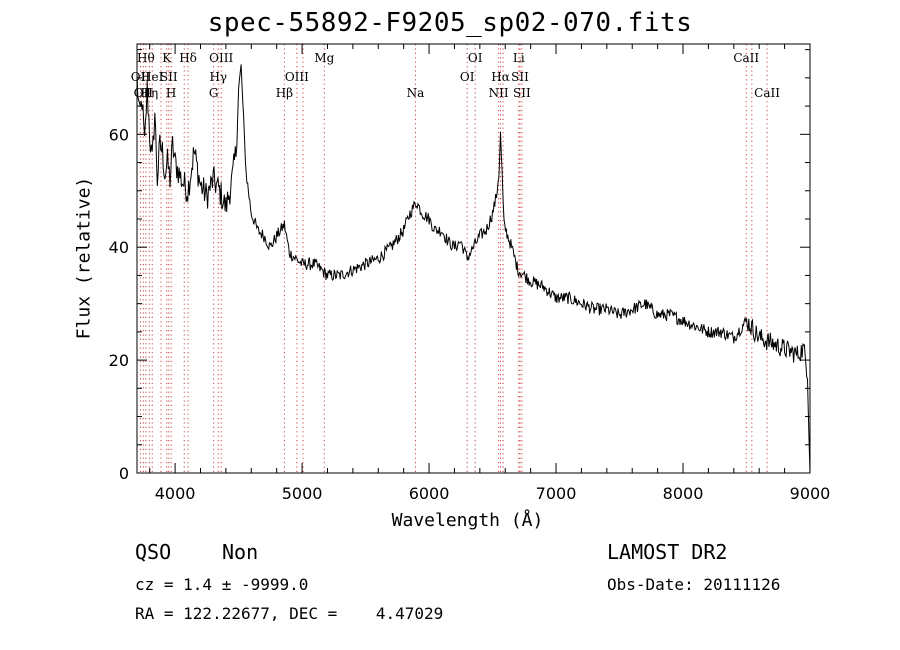 This screenshot has height=650, width=900. I want to click on line-label-25-0: SII, so click(520, 77).